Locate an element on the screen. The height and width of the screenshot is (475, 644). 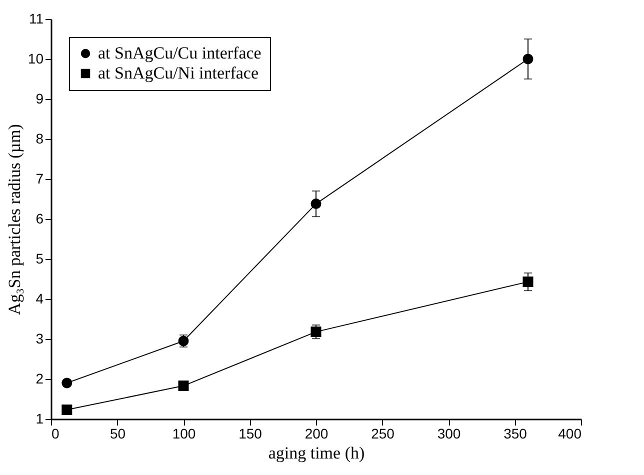
y-tick-label: 3 is located at coordinates (40, 338).